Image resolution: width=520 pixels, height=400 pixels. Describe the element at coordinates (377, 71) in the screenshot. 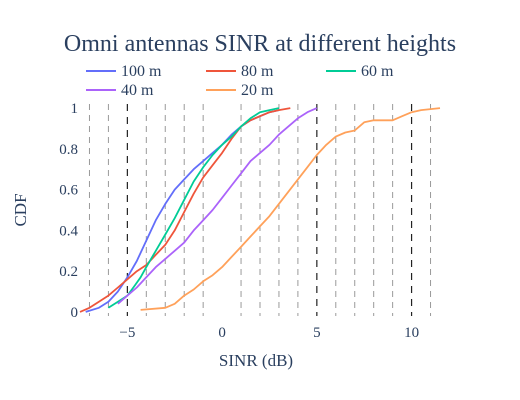

I see `legend-label: 60 m` at that location.